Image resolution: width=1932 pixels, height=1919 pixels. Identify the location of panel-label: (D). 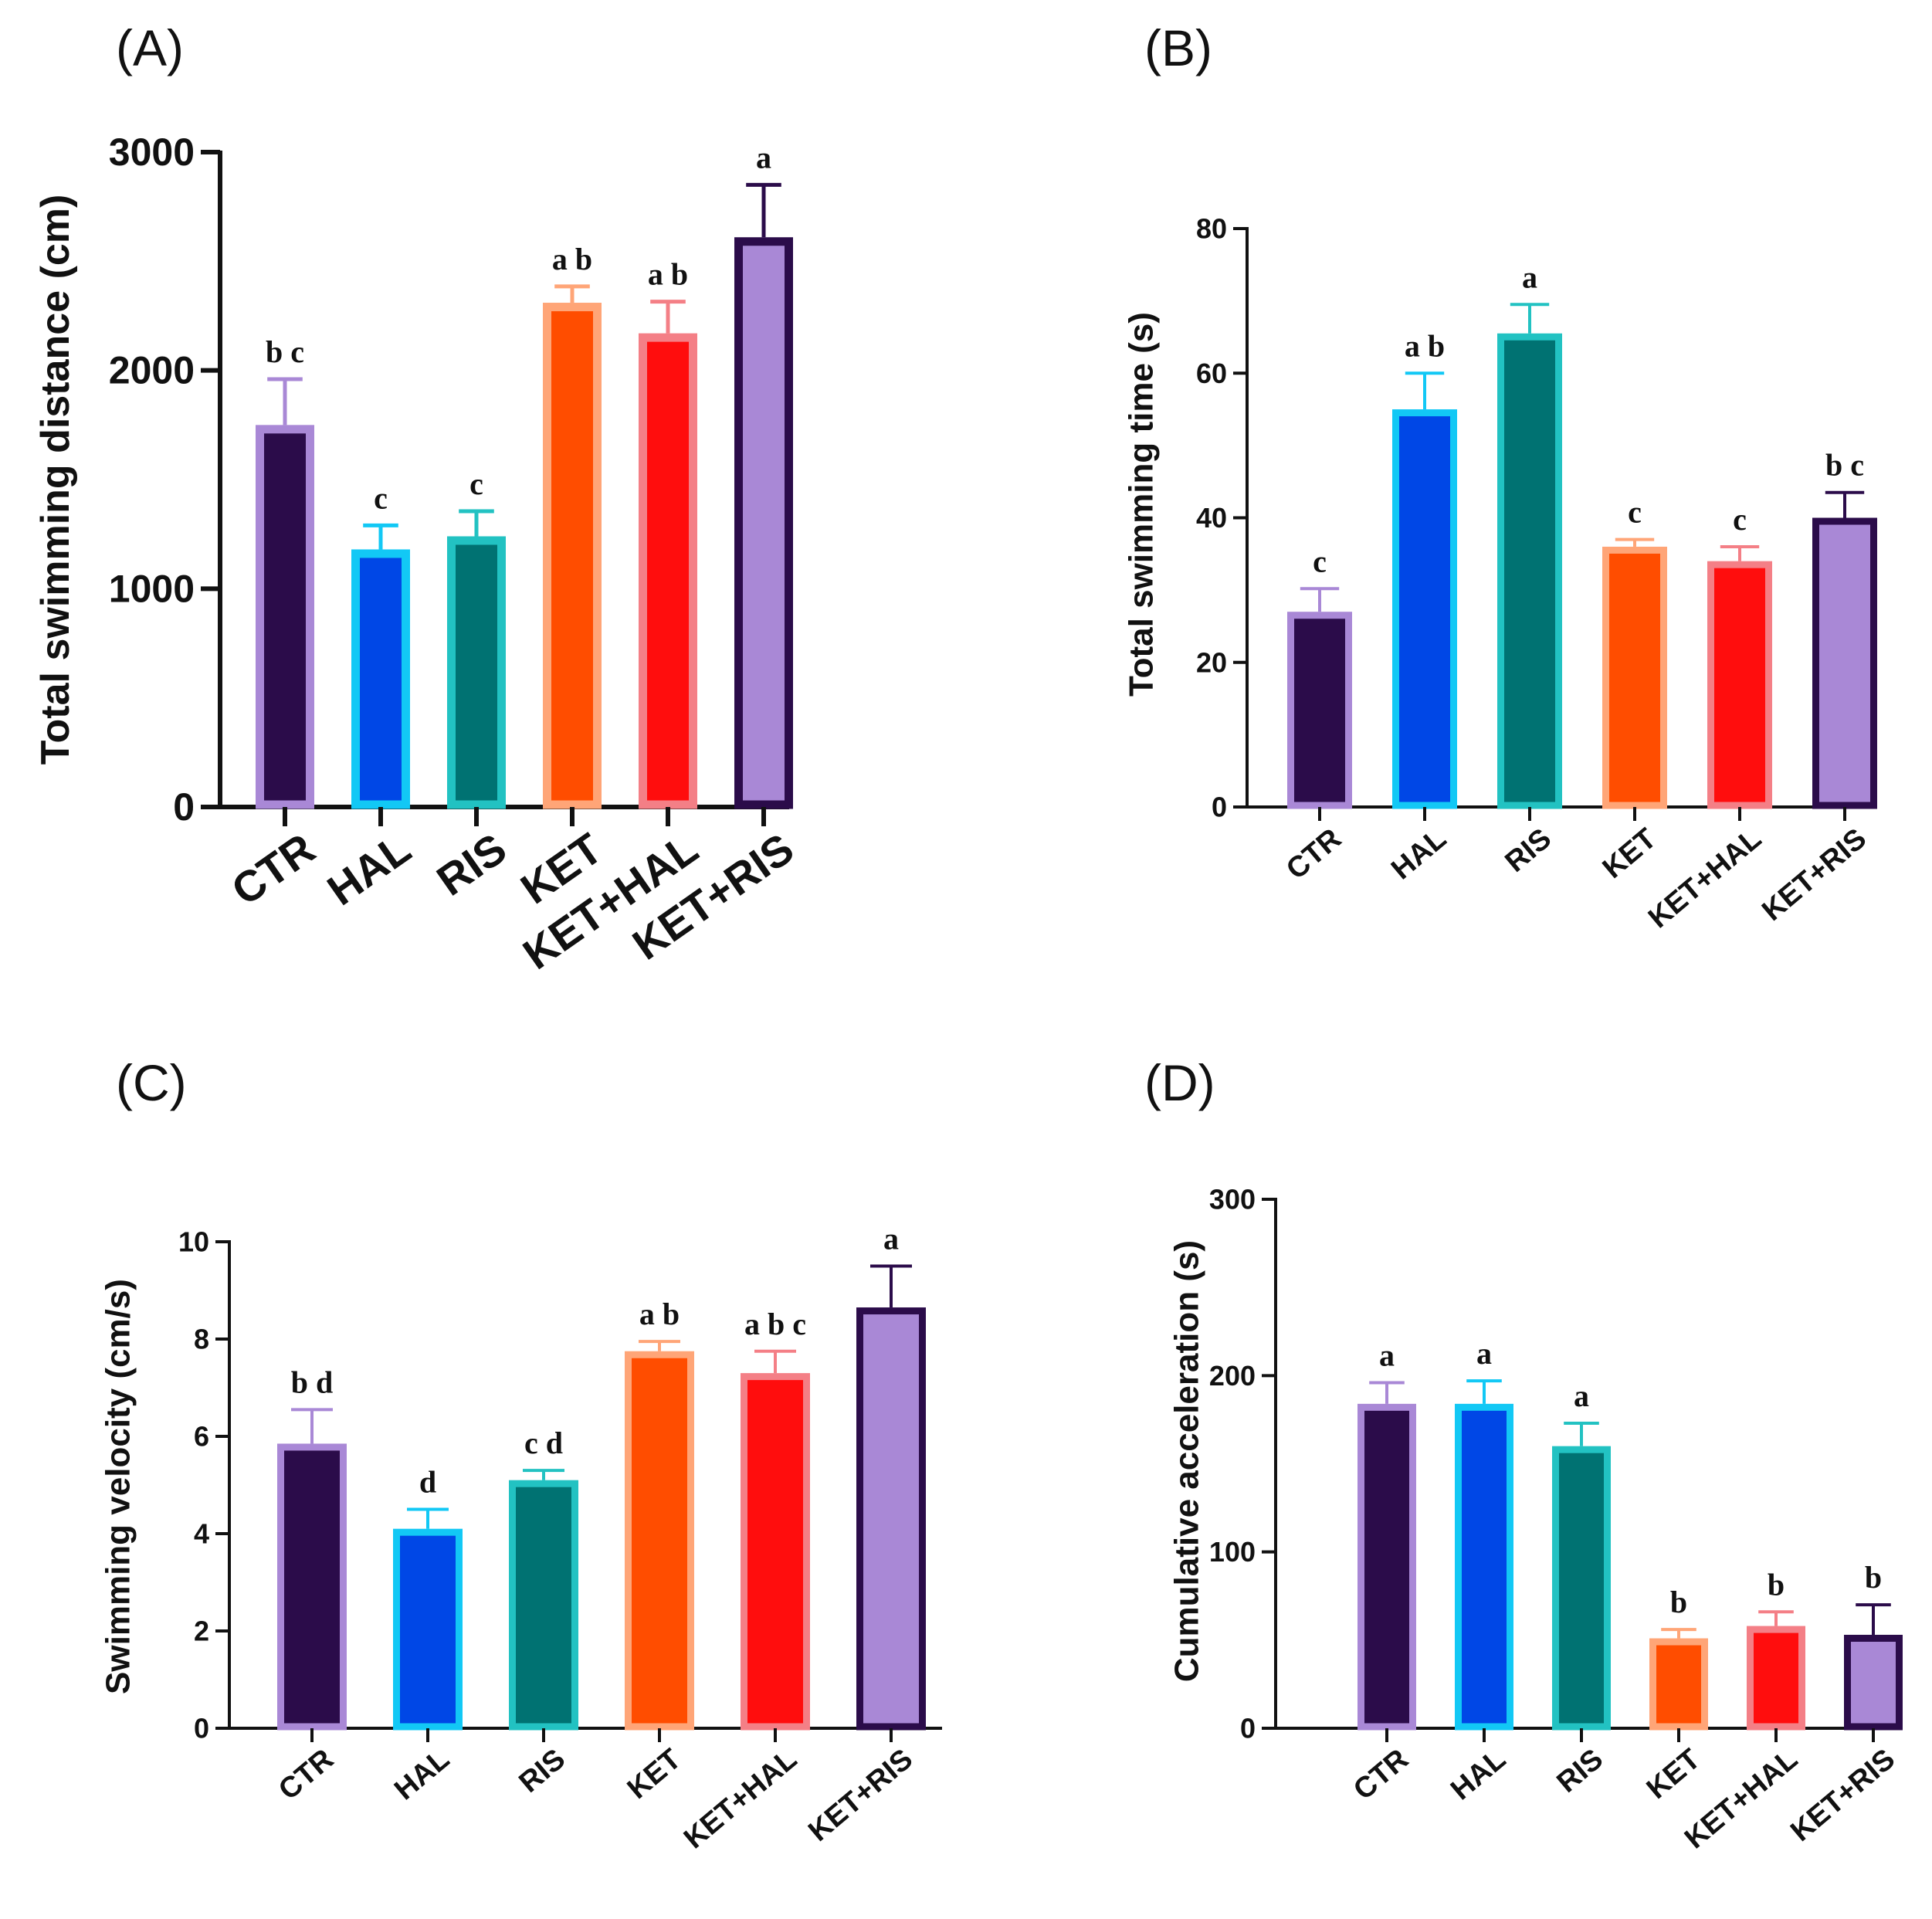
(1179, 1083).